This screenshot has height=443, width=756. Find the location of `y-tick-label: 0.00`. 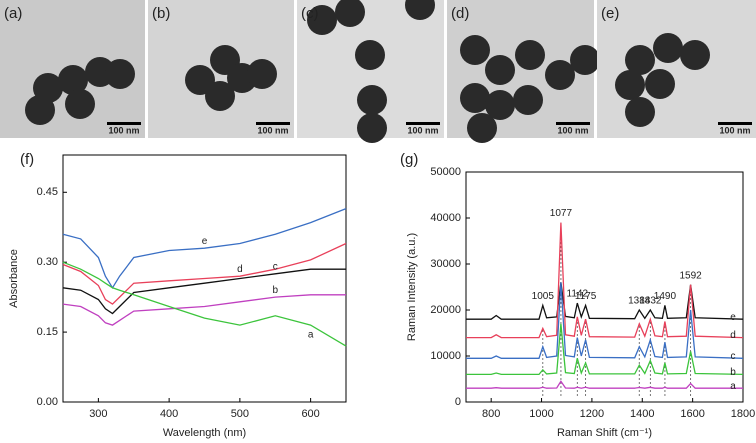

y-tick-label: 0.00 is located at coordinates (47, 402).